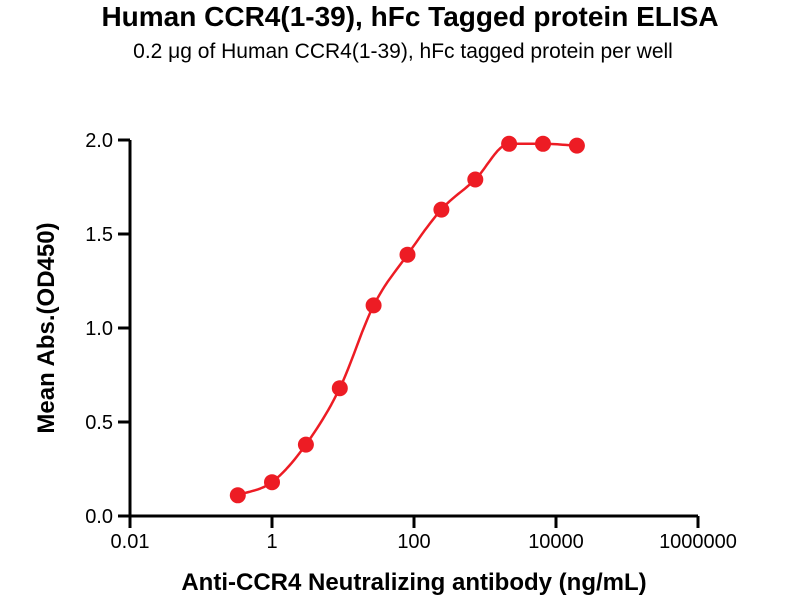  What do you see at coordinates (413, 542) in the screenshot?
I see `x-tick-label: 100` at bounding box center [413, 542].